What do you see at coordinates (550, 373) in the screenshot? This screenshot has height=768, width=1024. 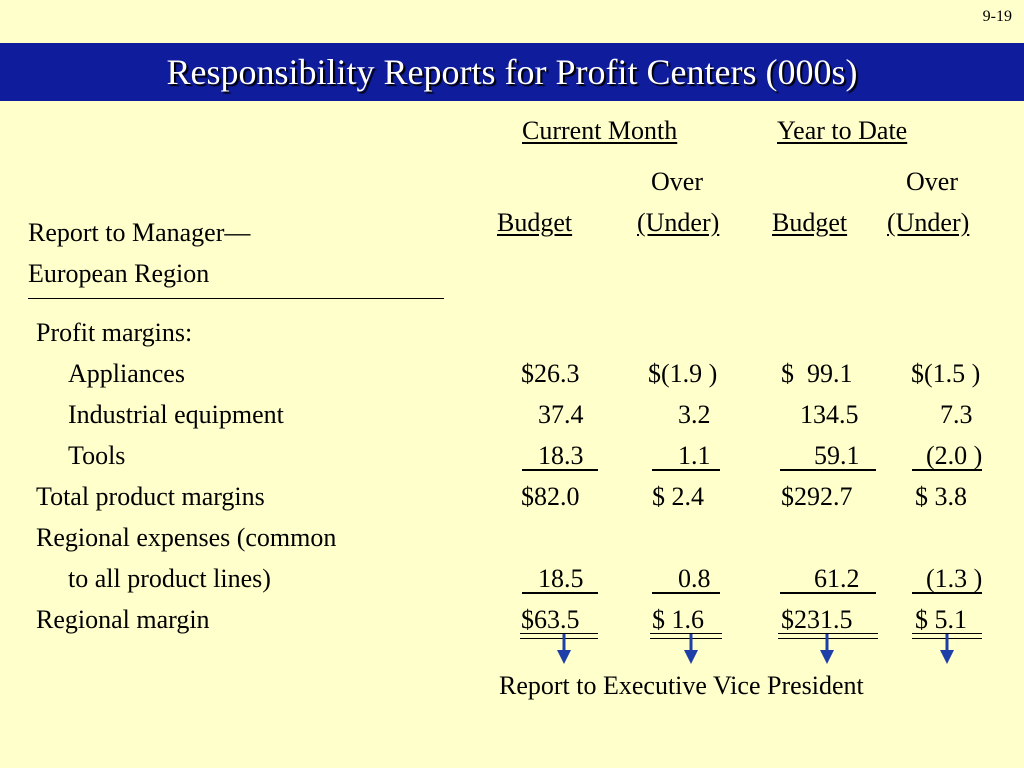 I see `cell-appliances-cm-budget: $26.3` at bounding box center [550, 373].